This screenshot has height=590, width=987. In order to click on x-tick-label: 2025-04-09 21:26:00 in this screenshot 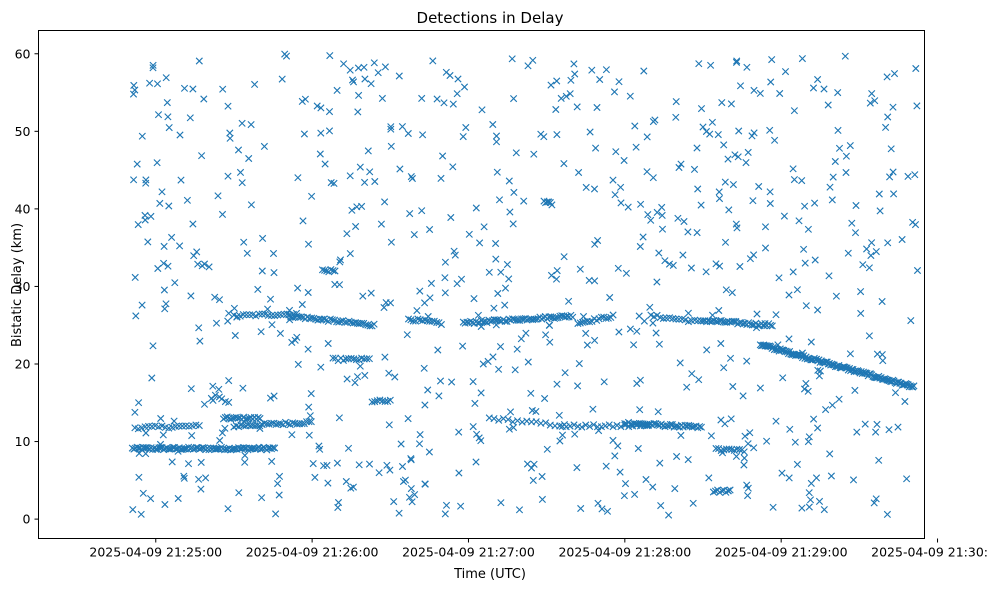, I will do `click(312, 552)`.